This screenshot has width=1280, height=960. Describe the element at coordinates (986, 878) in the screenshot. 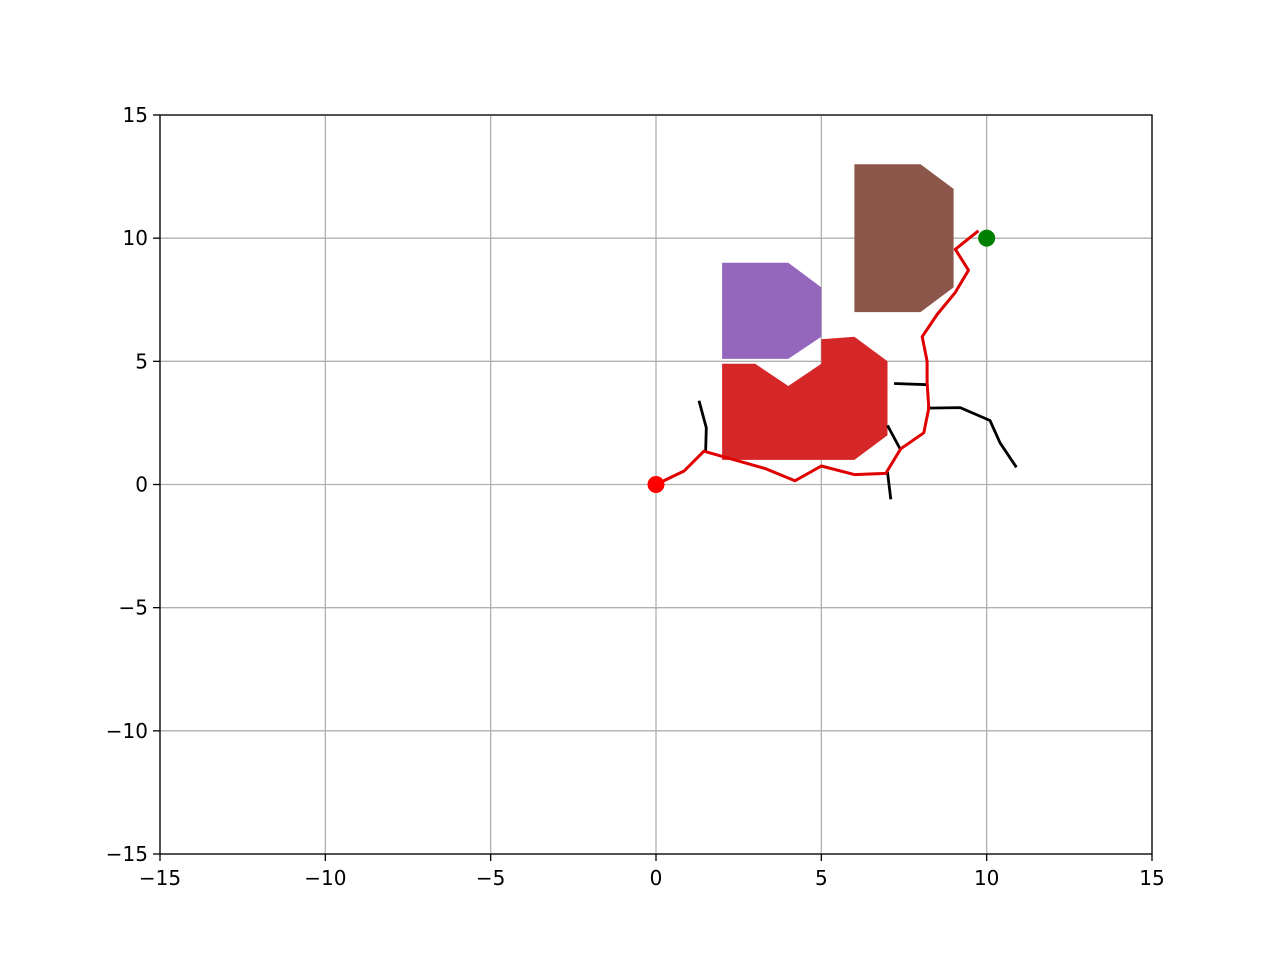

I see `x-tick-label: 10` at that location.